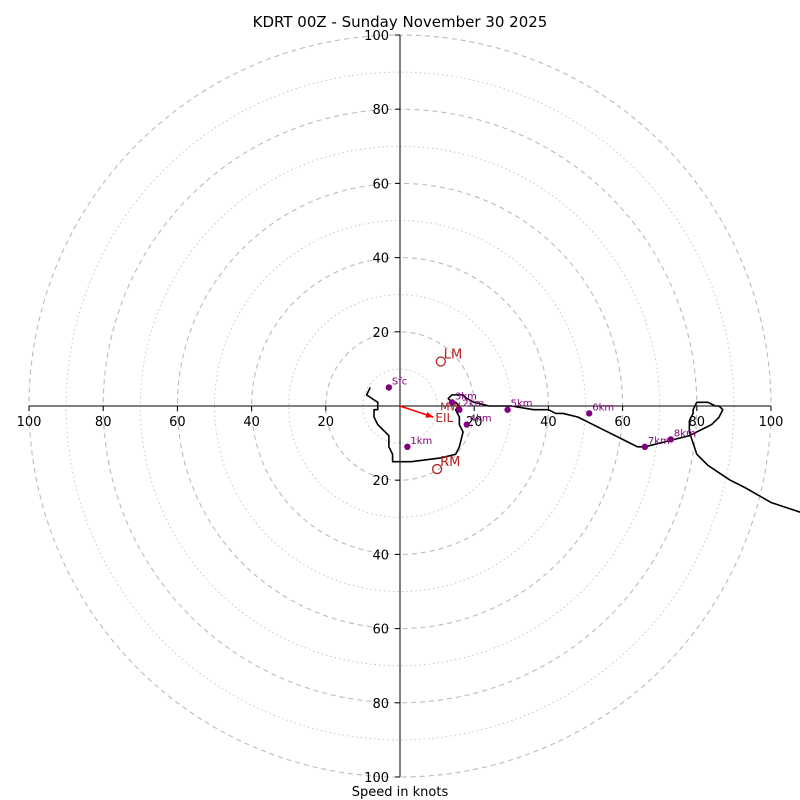  Describe the element at coordinates (400, 22) in the screenshot. I see `chart-title: KDRT 00Z - Sunday November 30 2025` at that location.